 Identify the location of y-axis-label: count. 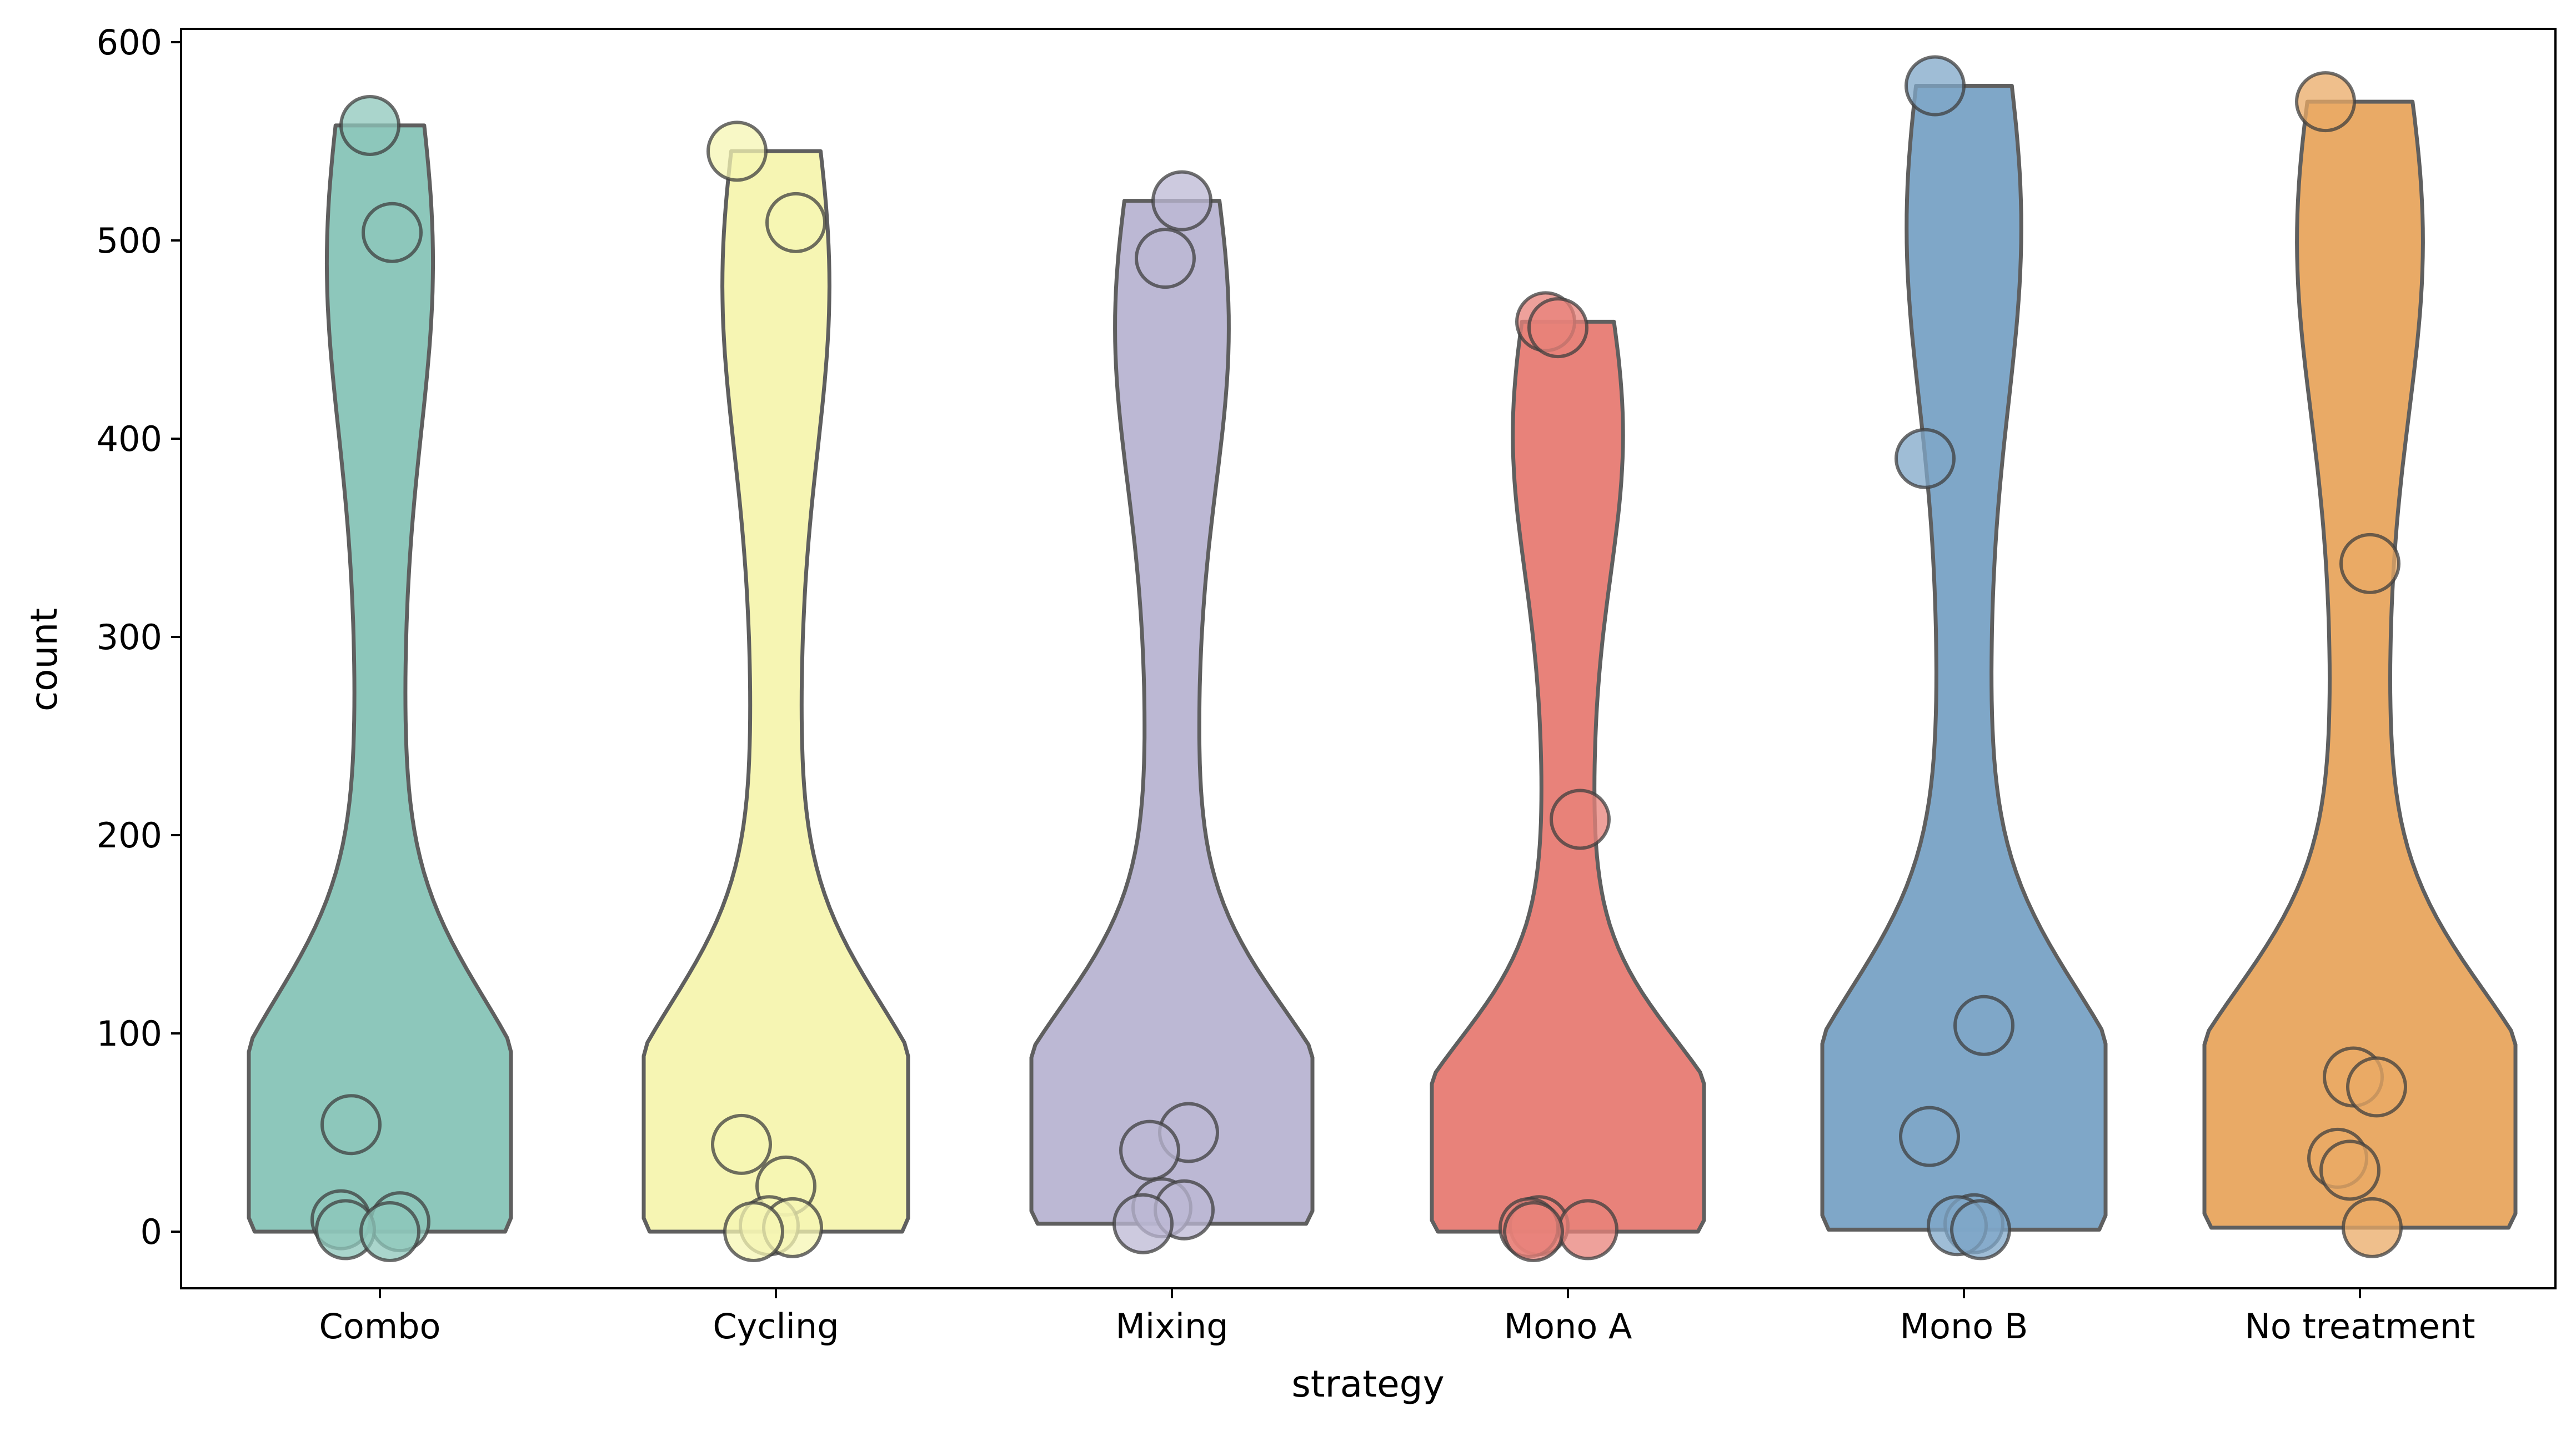
(44, 659).